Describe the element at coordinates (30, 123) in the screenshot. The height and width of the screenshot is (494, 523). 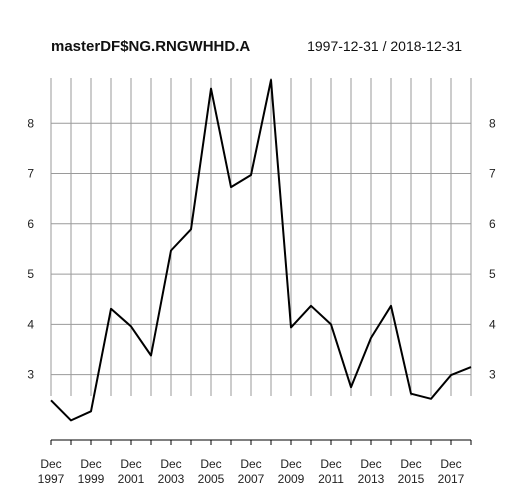
I see `y-tick-label-left: 8` at that location.